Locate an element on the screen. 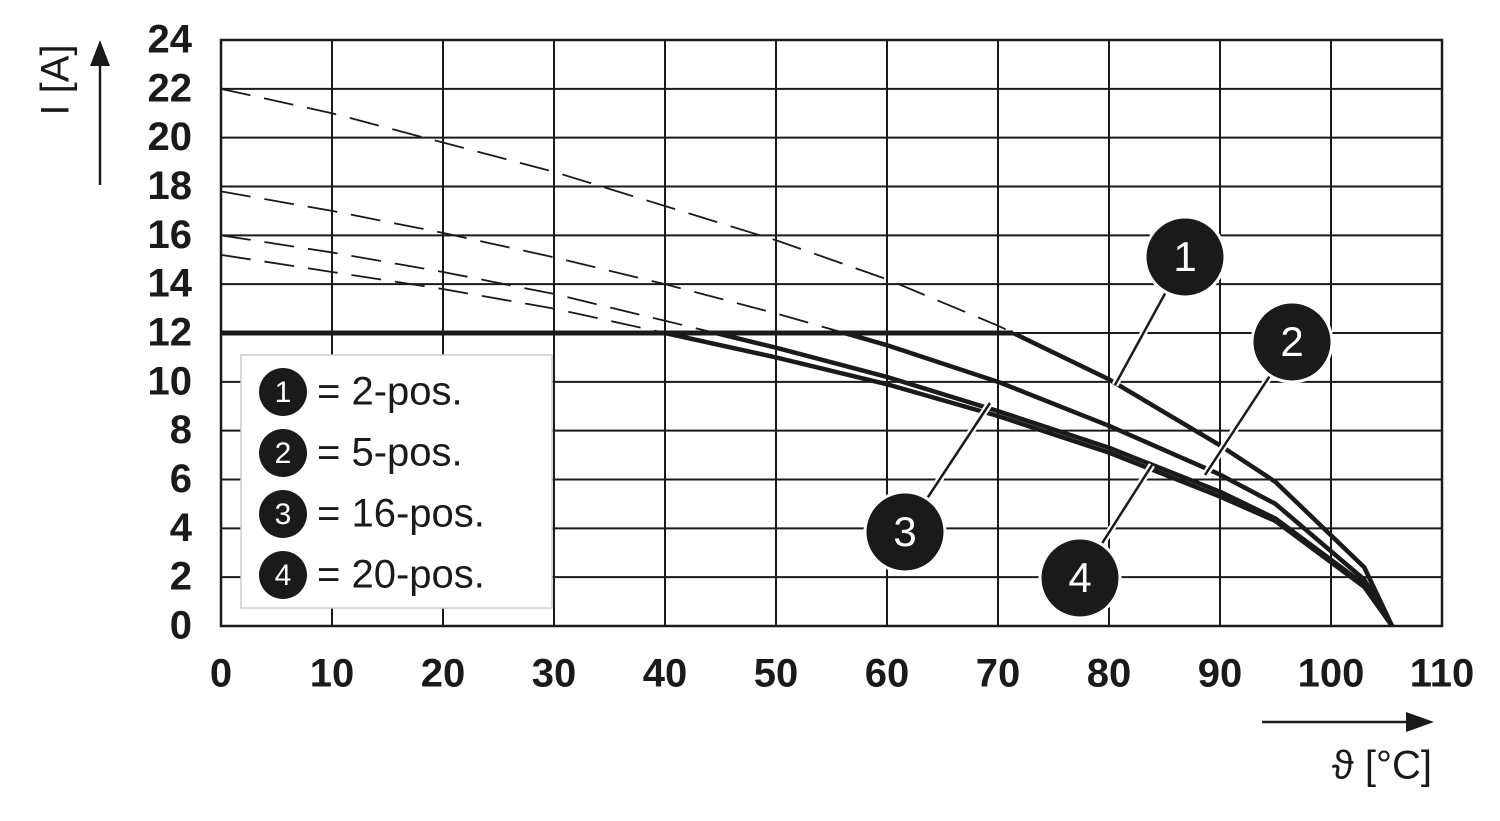 The image size is (1500, 821). y-tick-label: 20 is located at coordinates (170, 137).